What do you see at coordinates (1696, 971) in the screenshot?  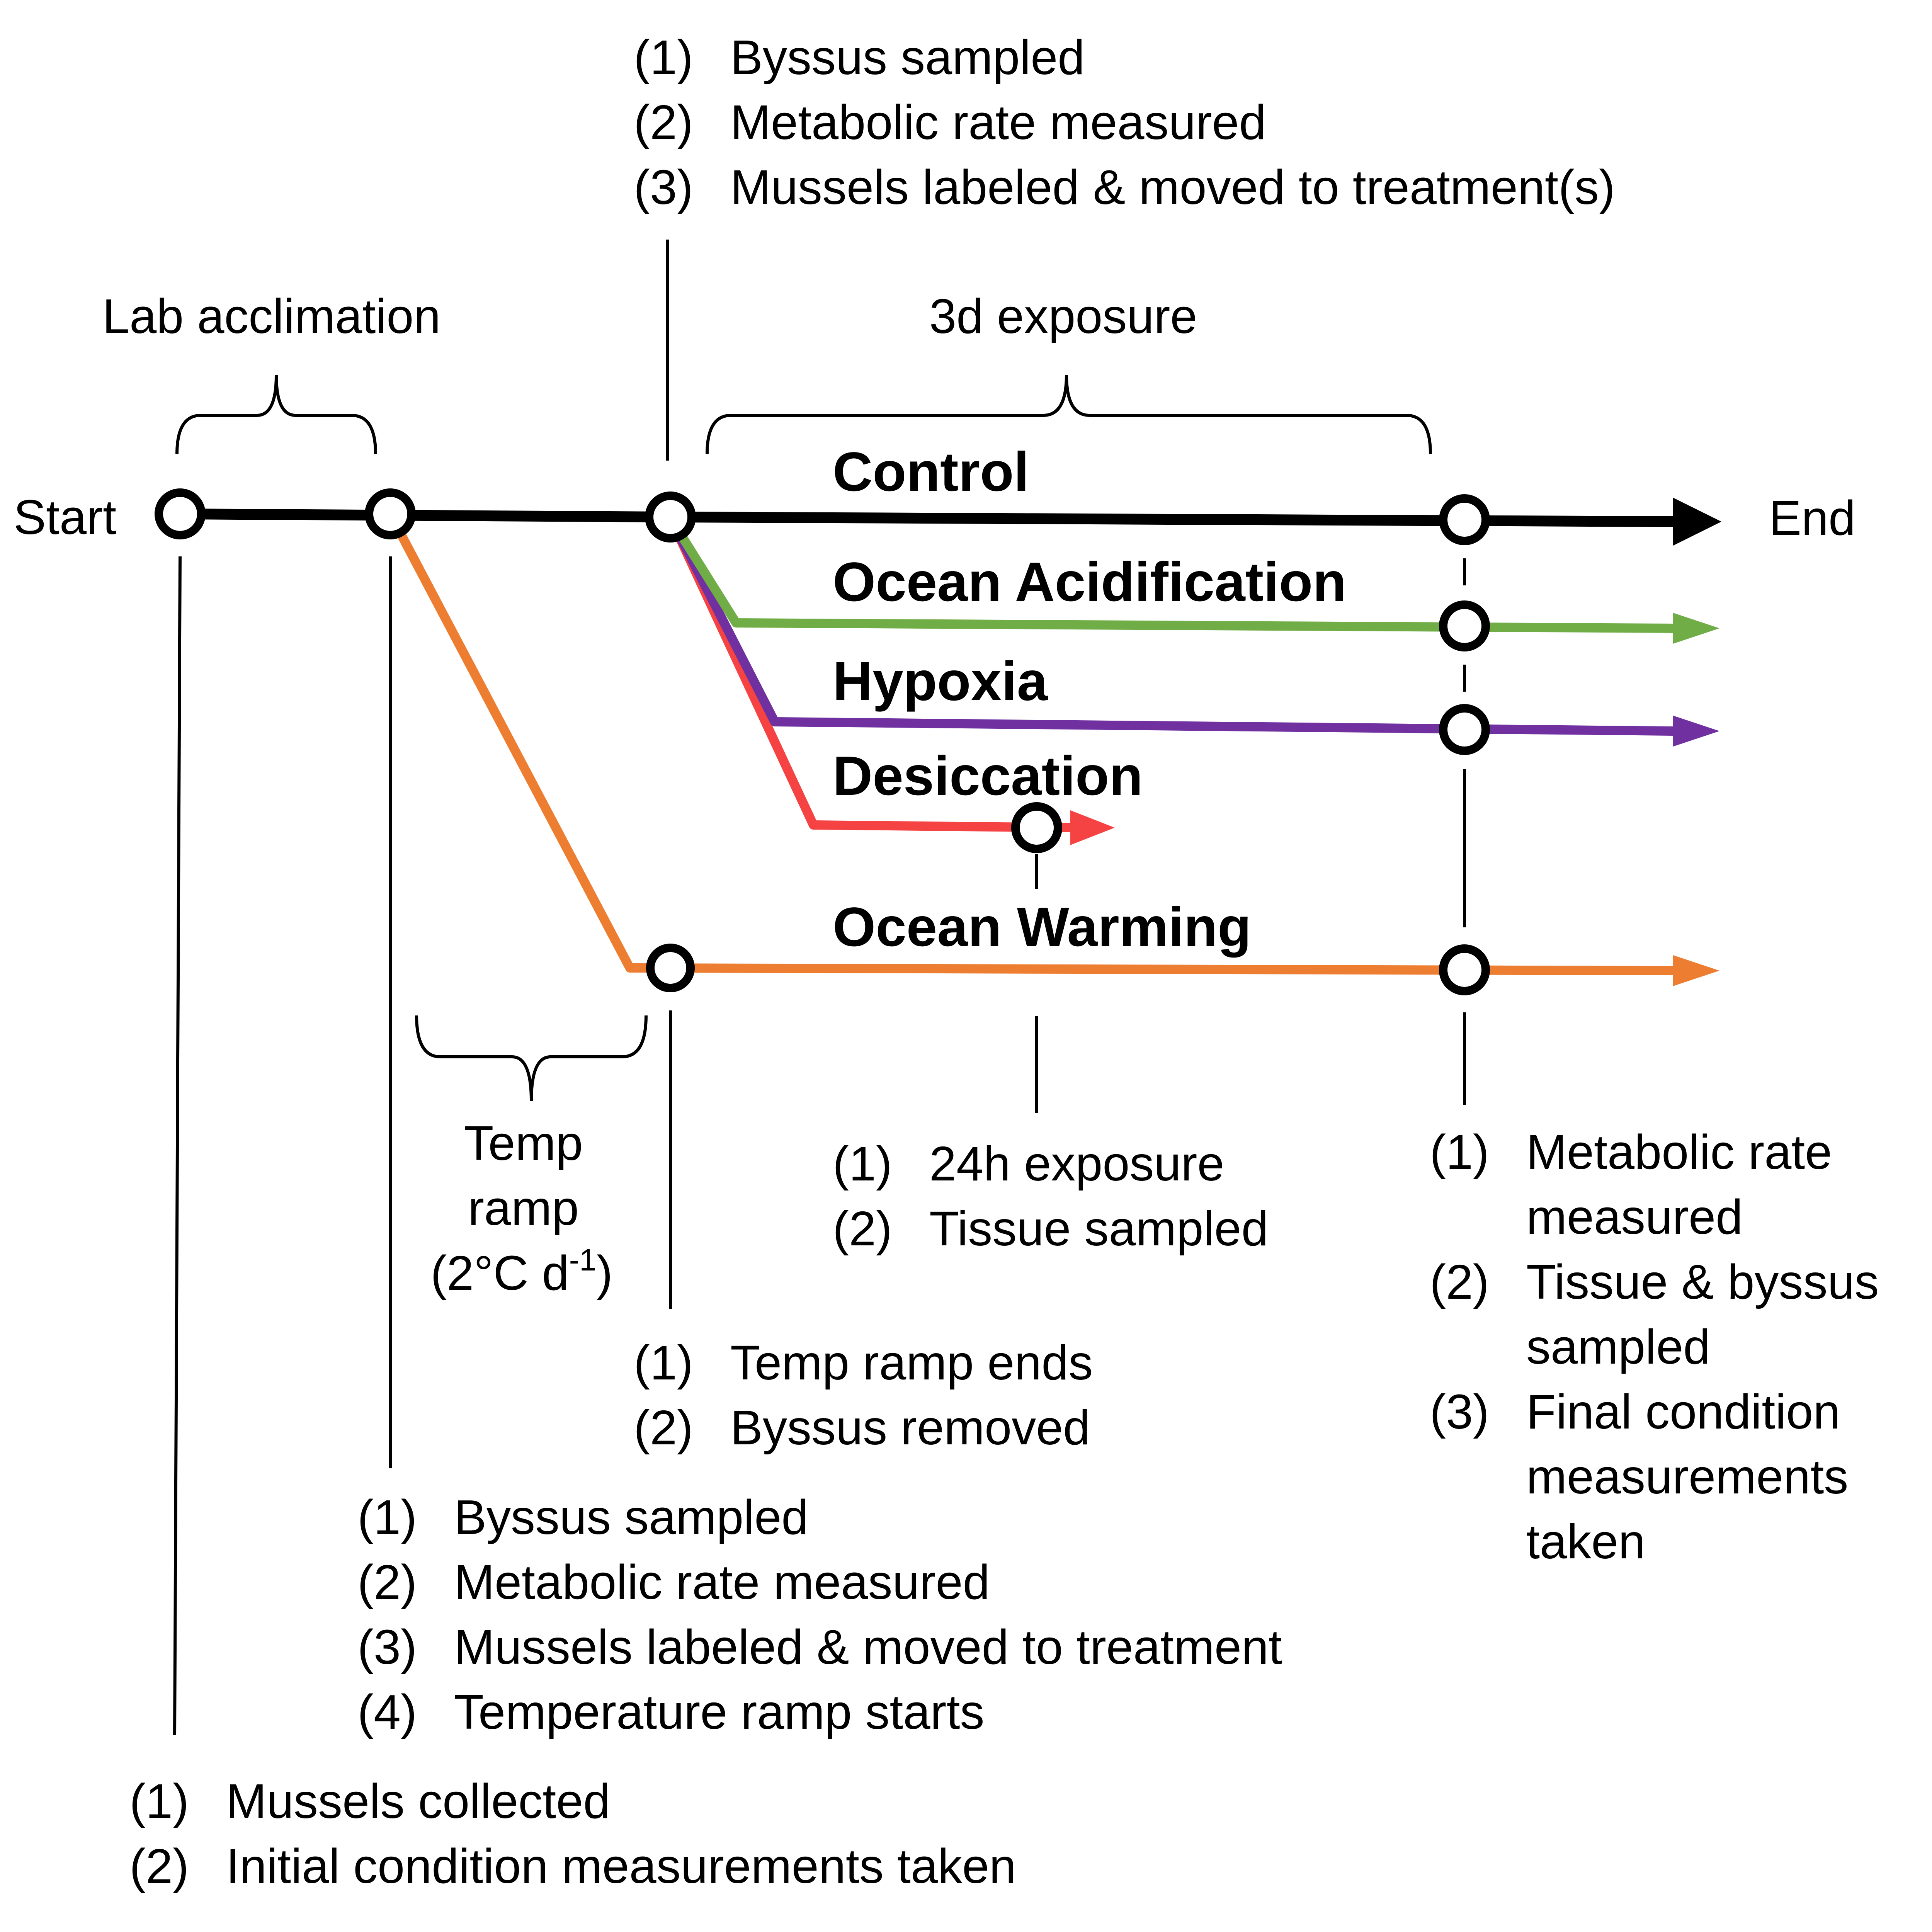 I see `ocean-warming-arrowhead` at bounding box center [1696, 971].